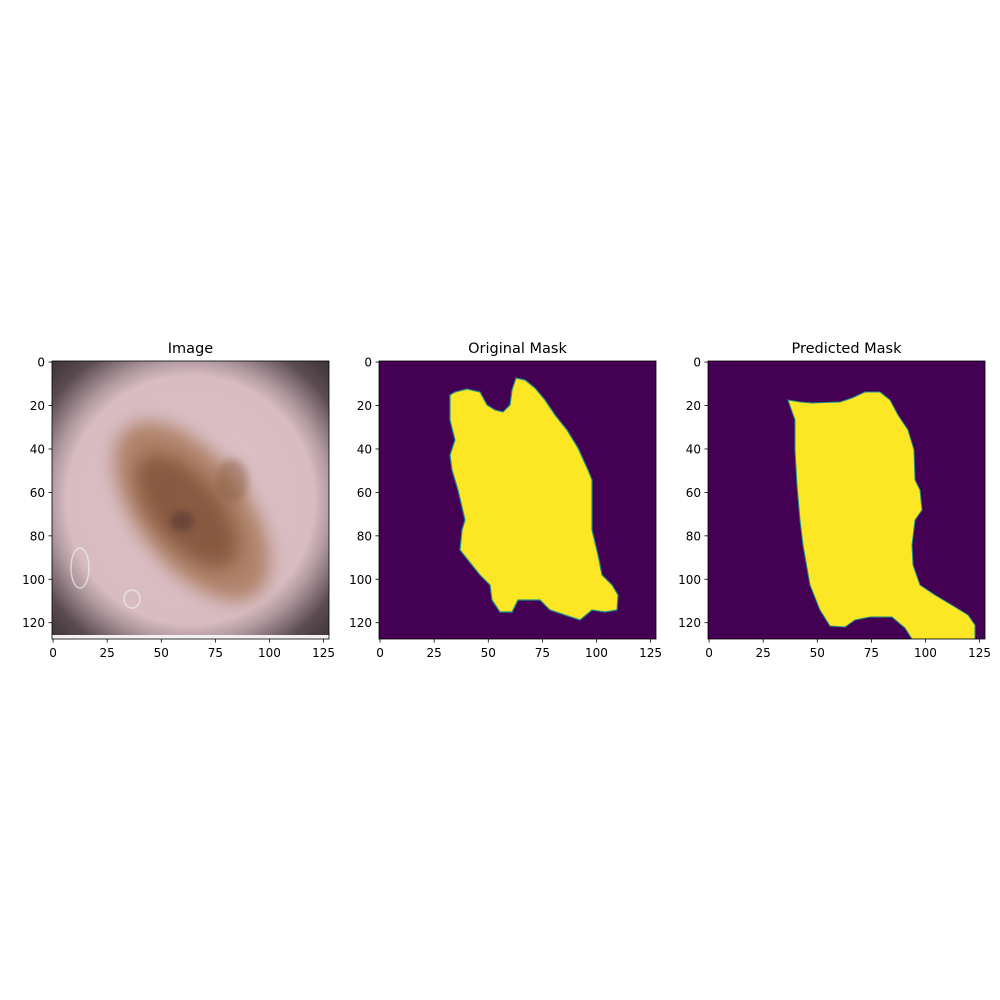 The height and width of the screenshot is (1000, 1000). Describe the element at coordinates (846, 349) in the screenshot. I see `panel-title: Predicted Mask` at that location.